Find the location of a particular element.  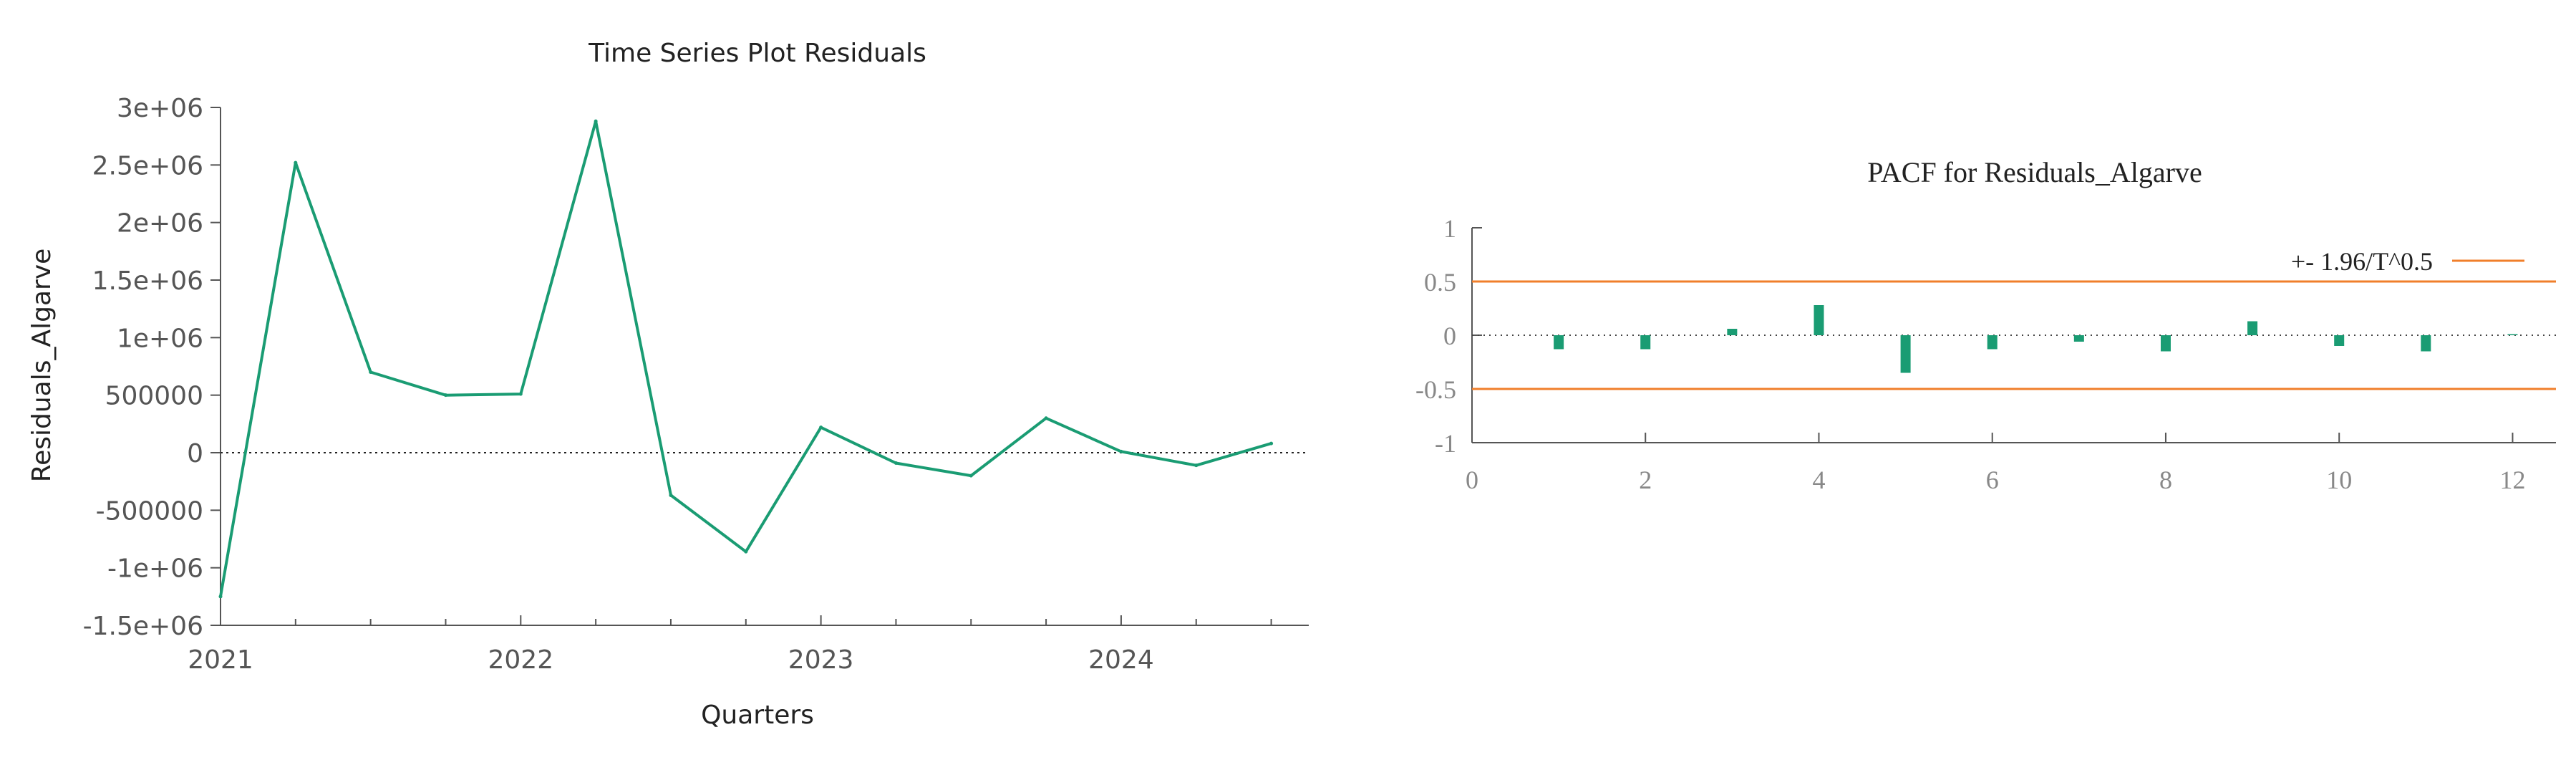

pacf-title: PACF for Residuals_Algarve is located at coordinates (2035, 172).